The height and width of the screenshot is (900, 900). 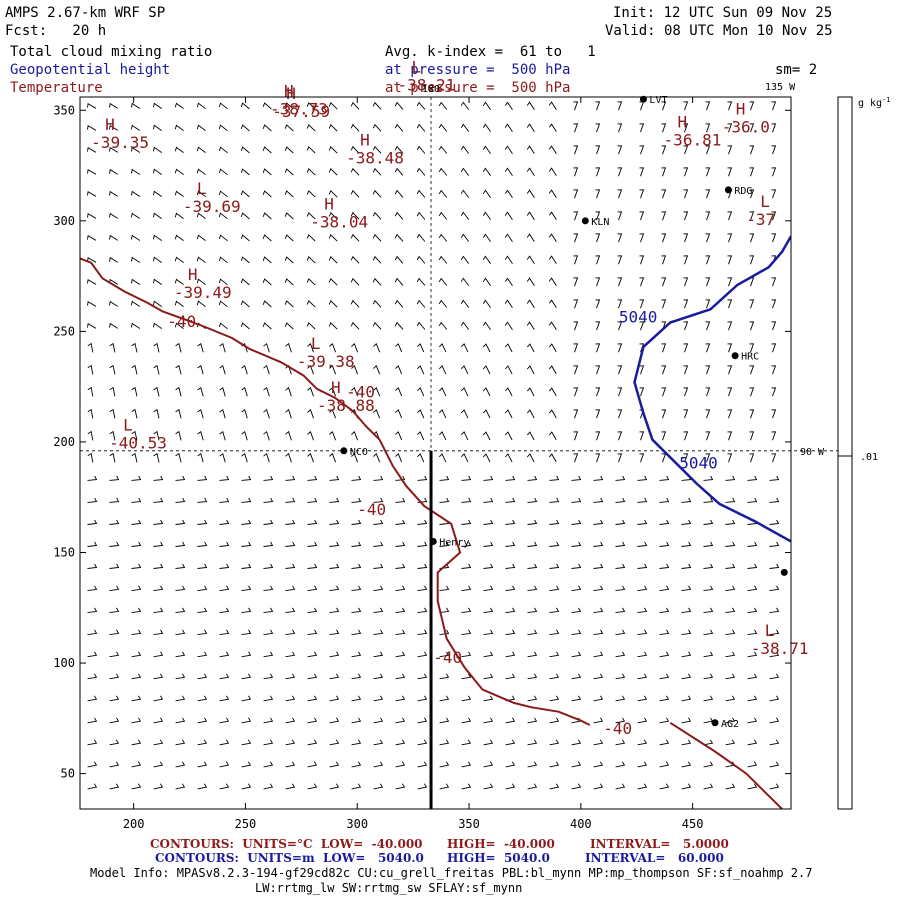 What do you see at coordinates (812, 452) in the screenshot?
I see `meridian-label-90w: 90 W` at bounding box center [812, 452].